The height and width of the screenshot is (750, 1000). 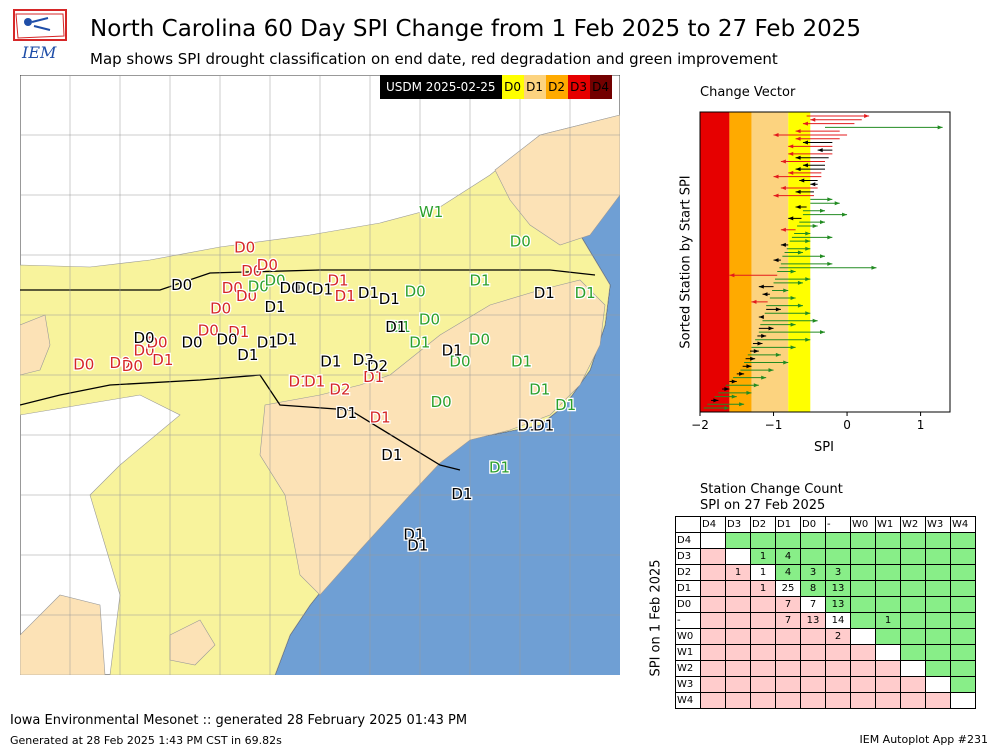 I want to click on station-label: D3, so click(x=363, y=360).